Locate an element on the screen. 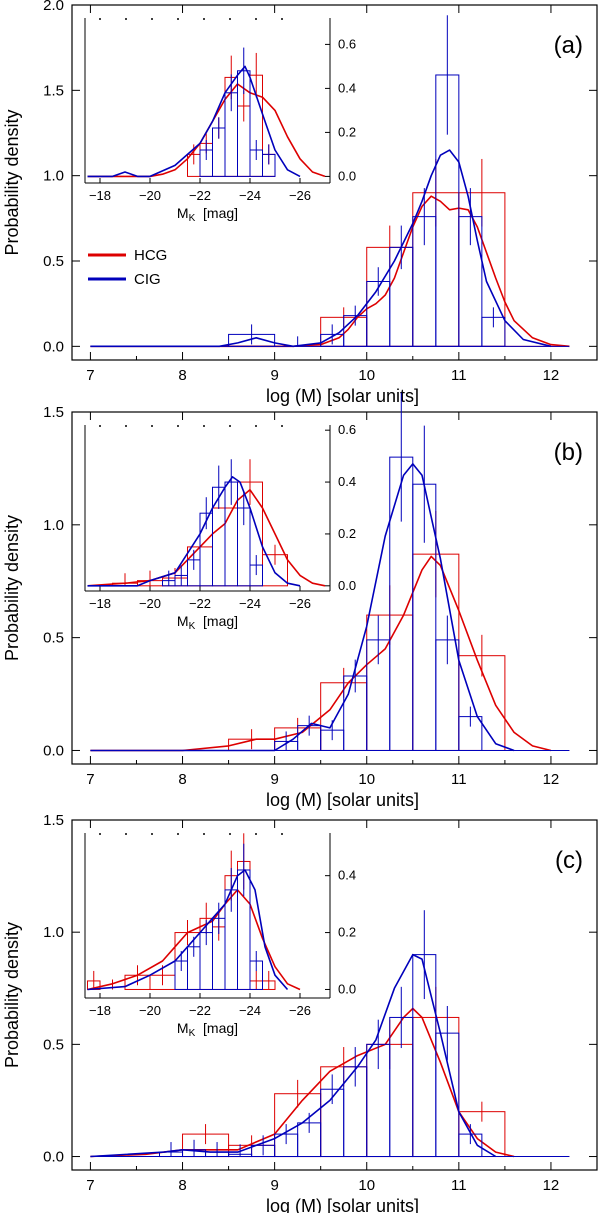  panel-label: (c) is located at coordinates (569, 860).